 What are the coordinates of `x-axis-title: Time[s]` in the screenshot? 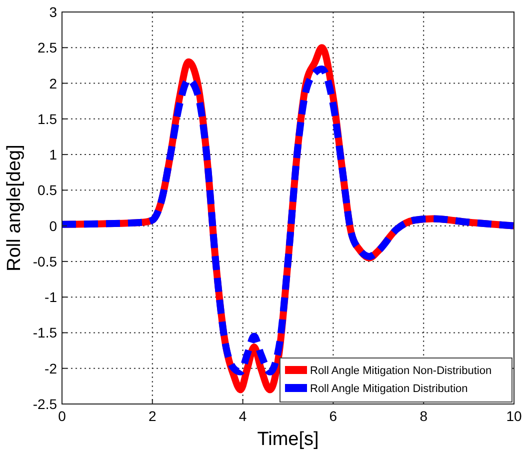 It's located at (288, 439).